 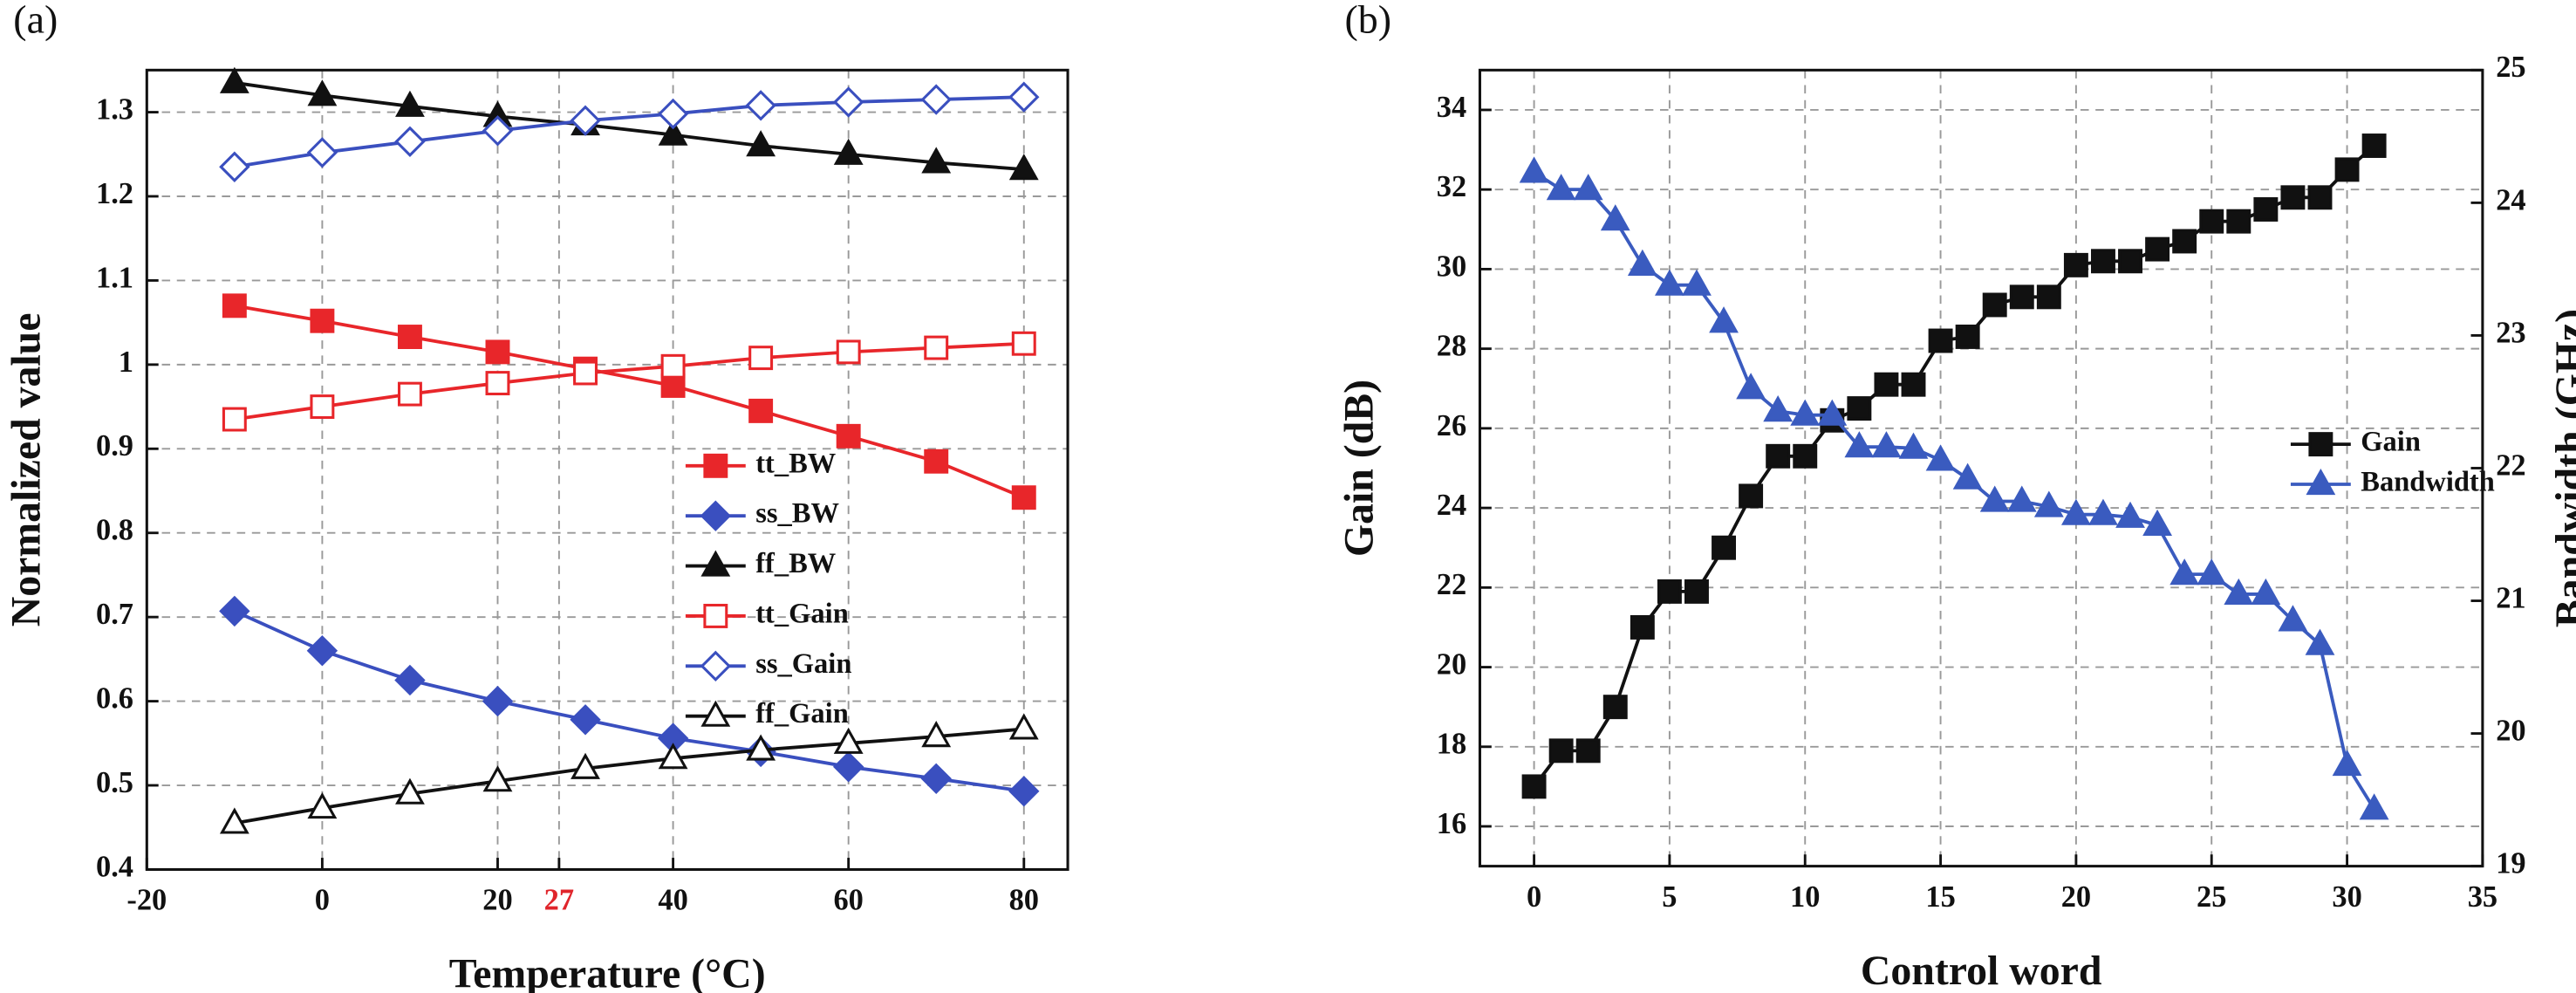 What do you see at coordinates (802, 713) in the screenshot?
I see `legend-label: ff_Gain` at bounding box center [802, 713].